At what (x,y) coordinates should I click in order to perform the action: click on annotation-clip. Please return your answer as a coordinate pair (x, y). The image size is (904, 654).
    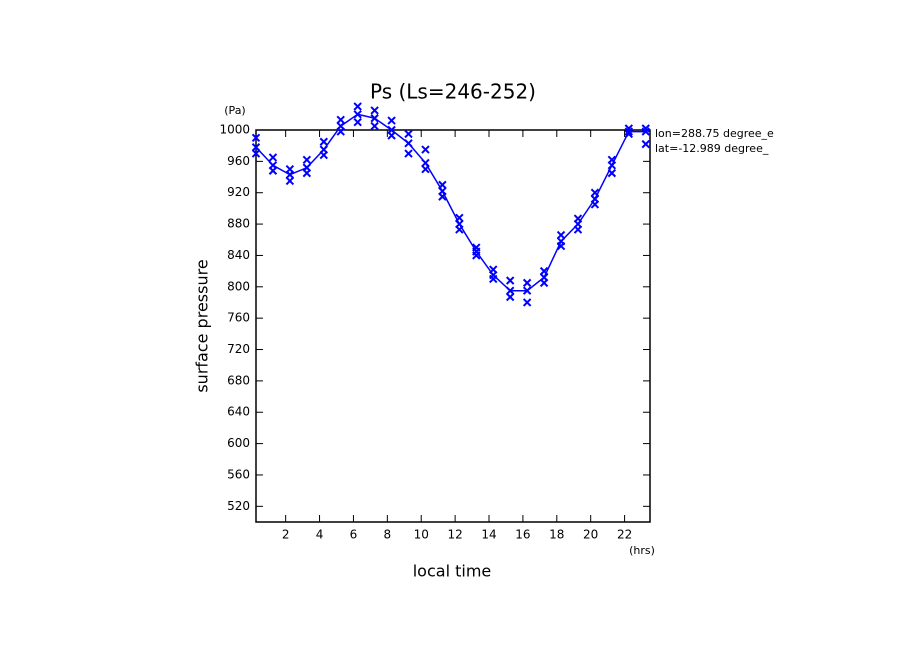
    Looking at the image, I should click on (842, 142).